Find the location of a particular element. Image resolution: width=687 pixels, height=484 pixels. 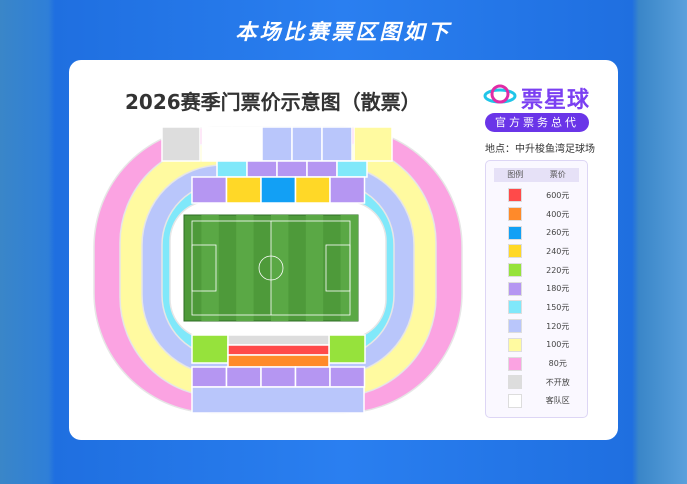

brand-logo: 票星球 is located at coordinates (536, 98).